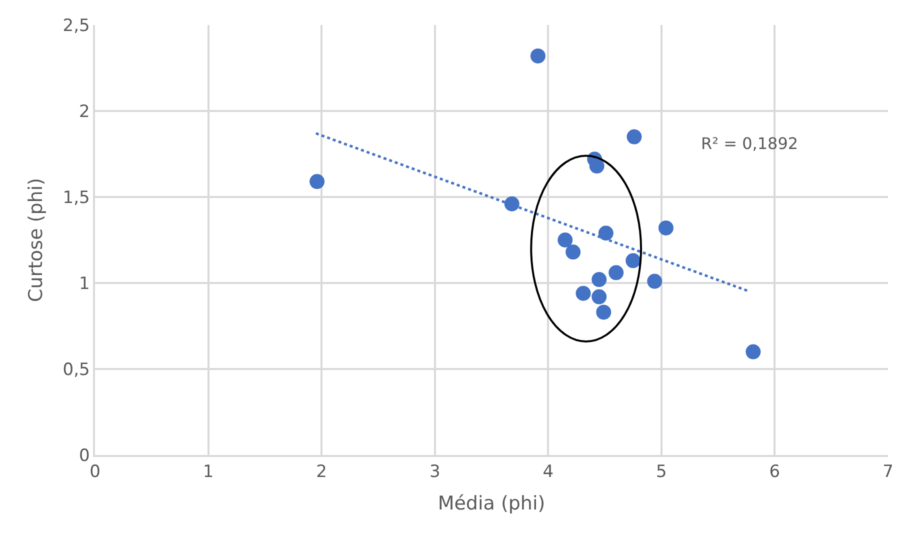 Image resolution: width=901 pixels, height=539 pixels. Describe the element at coordinates (76, 198) in the screenshot. I see `y-tick-label: 1,5` at that location.